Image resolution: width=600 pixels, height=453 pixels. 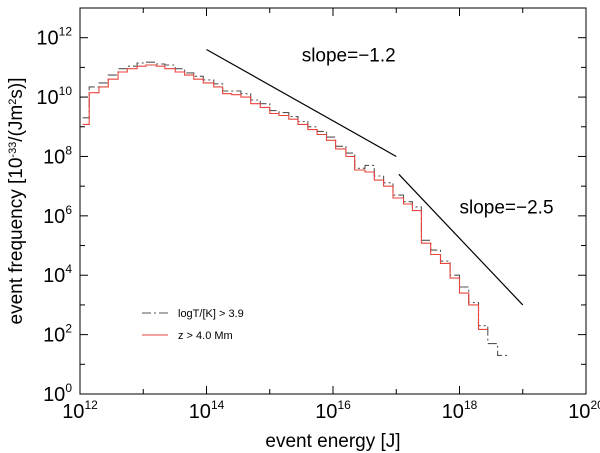 What do you see at coordinates (301, 102) in the screenshot?
I see `slope-1.2-line` at bounding box center [301, 102].